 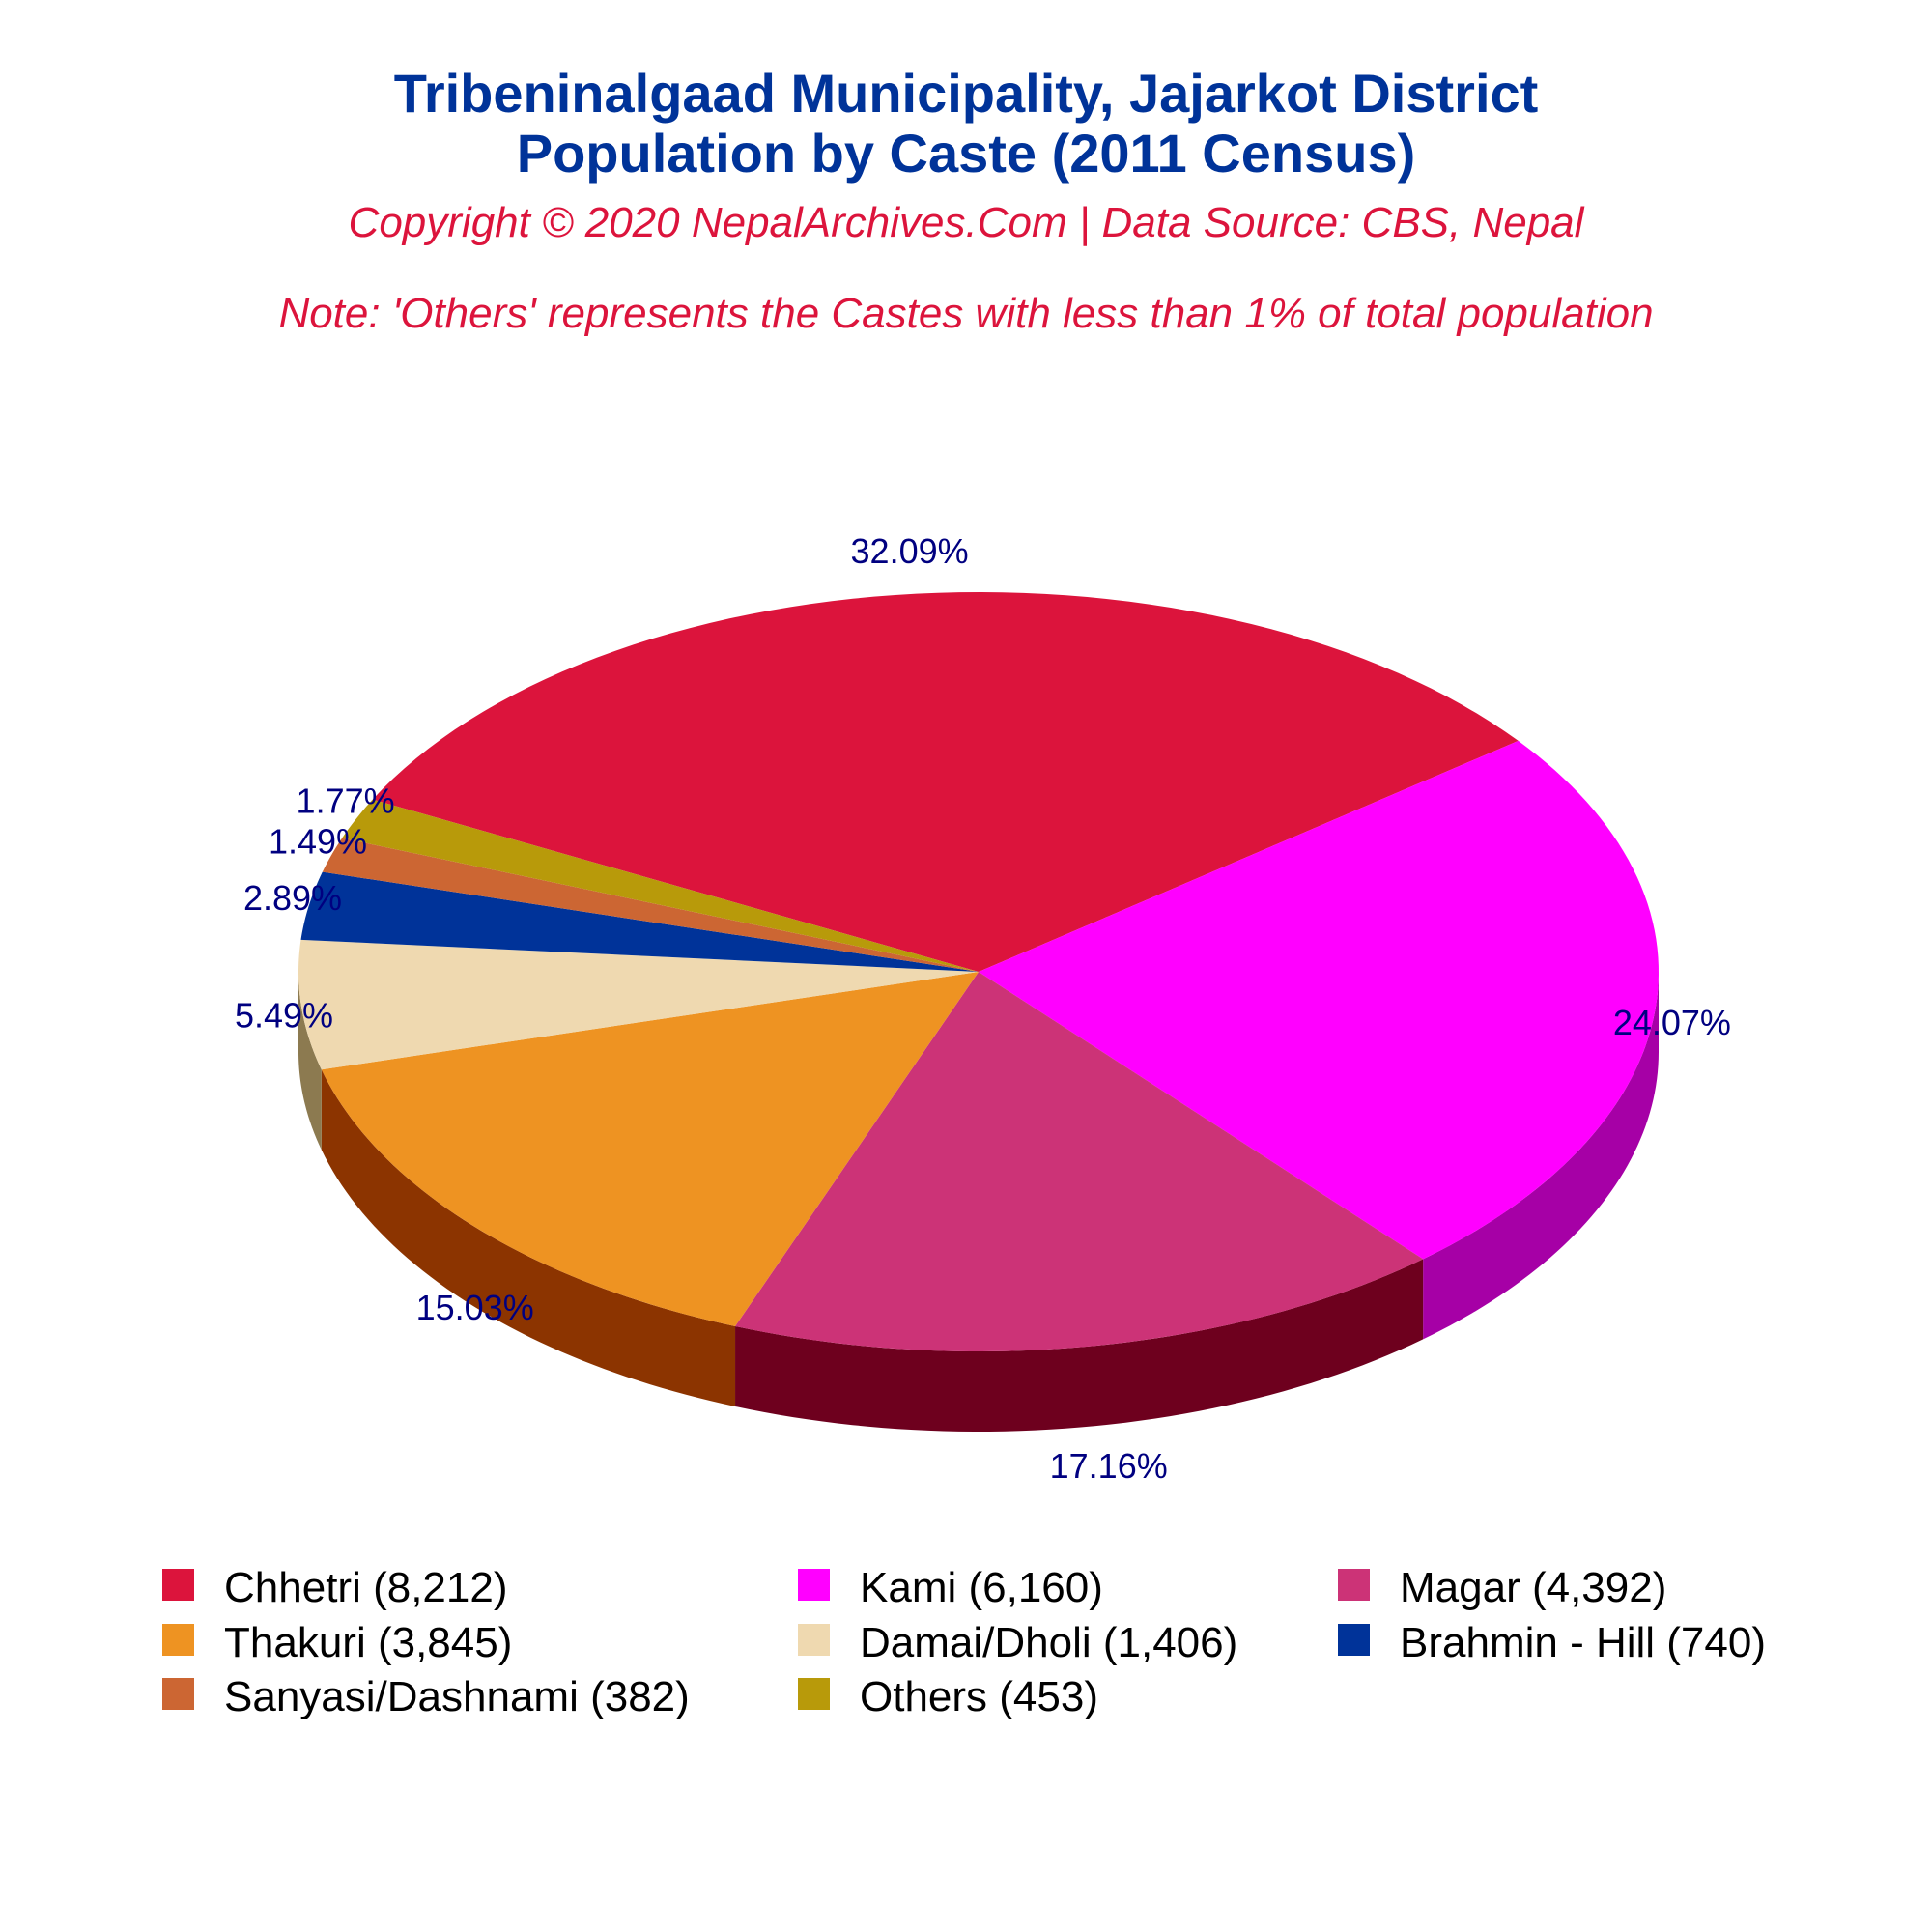 I want to click on pie-slice-magar, so click(x=1079, y=1161).